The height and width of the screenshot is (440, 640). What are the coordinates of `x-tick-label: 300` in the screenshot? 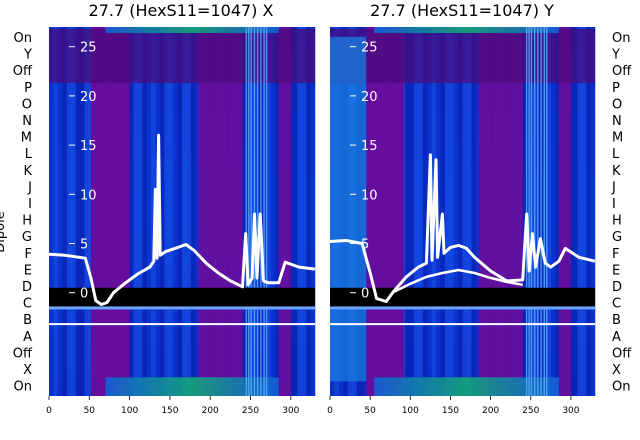 It's located at (290, 411).